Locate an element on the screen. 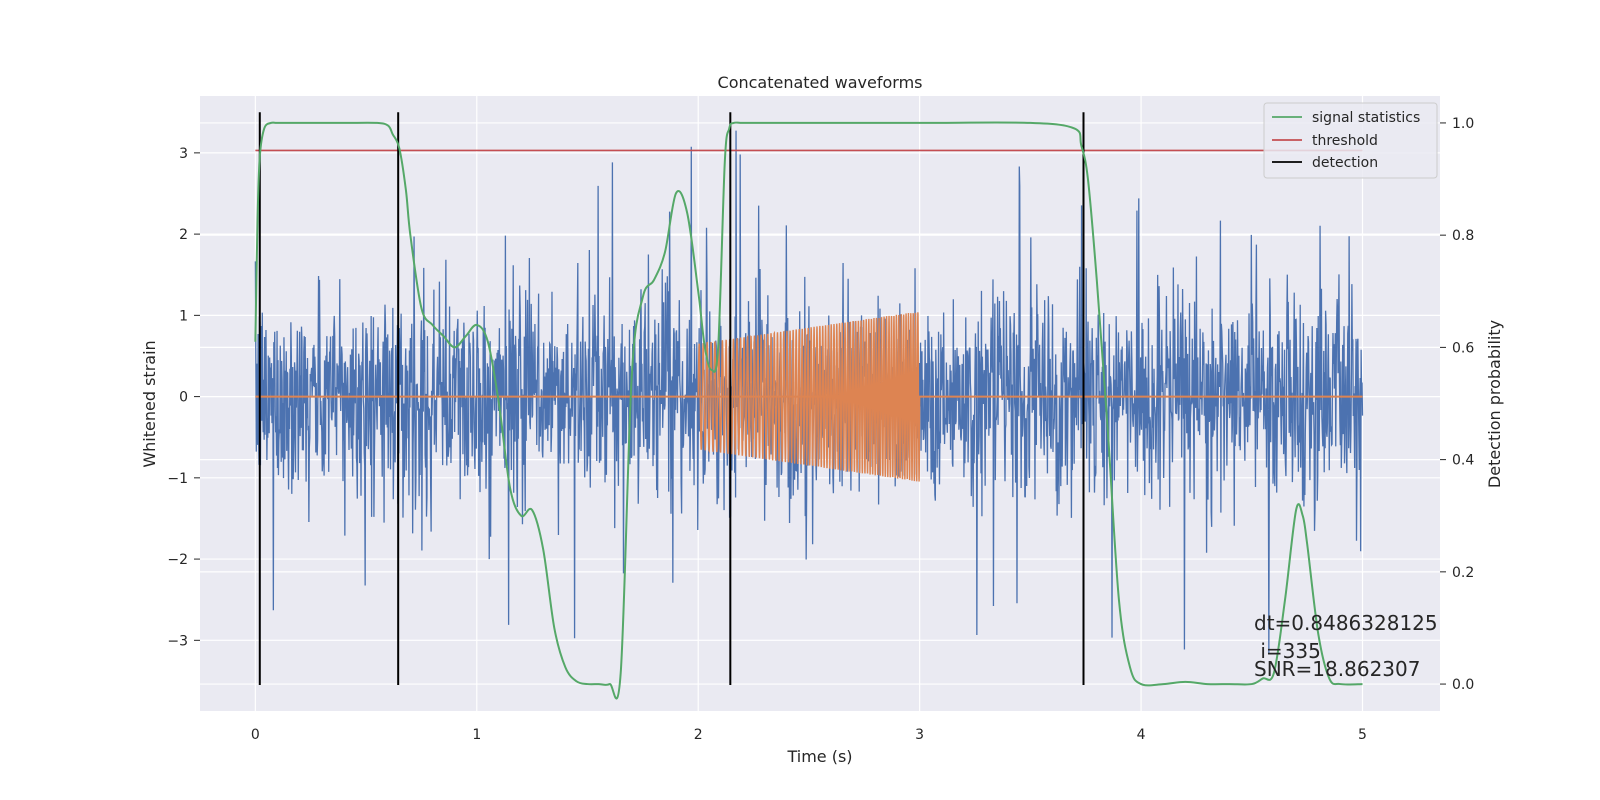  y-tick-label: 0 is located at coordinates (183, 398).